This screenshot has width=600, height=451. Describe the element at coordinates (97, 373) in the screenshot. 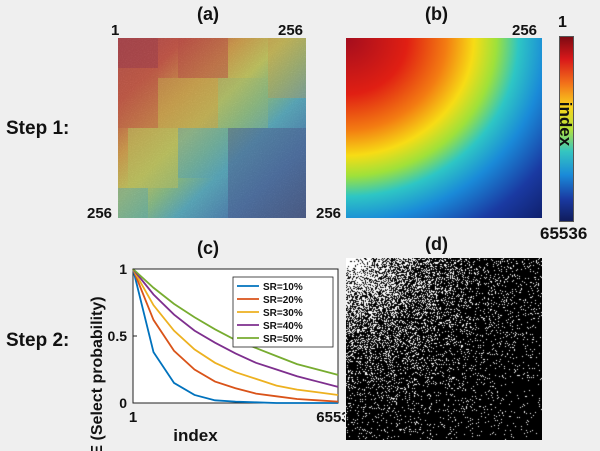

I see `y-axis-label: E (Select probability)` at that location.